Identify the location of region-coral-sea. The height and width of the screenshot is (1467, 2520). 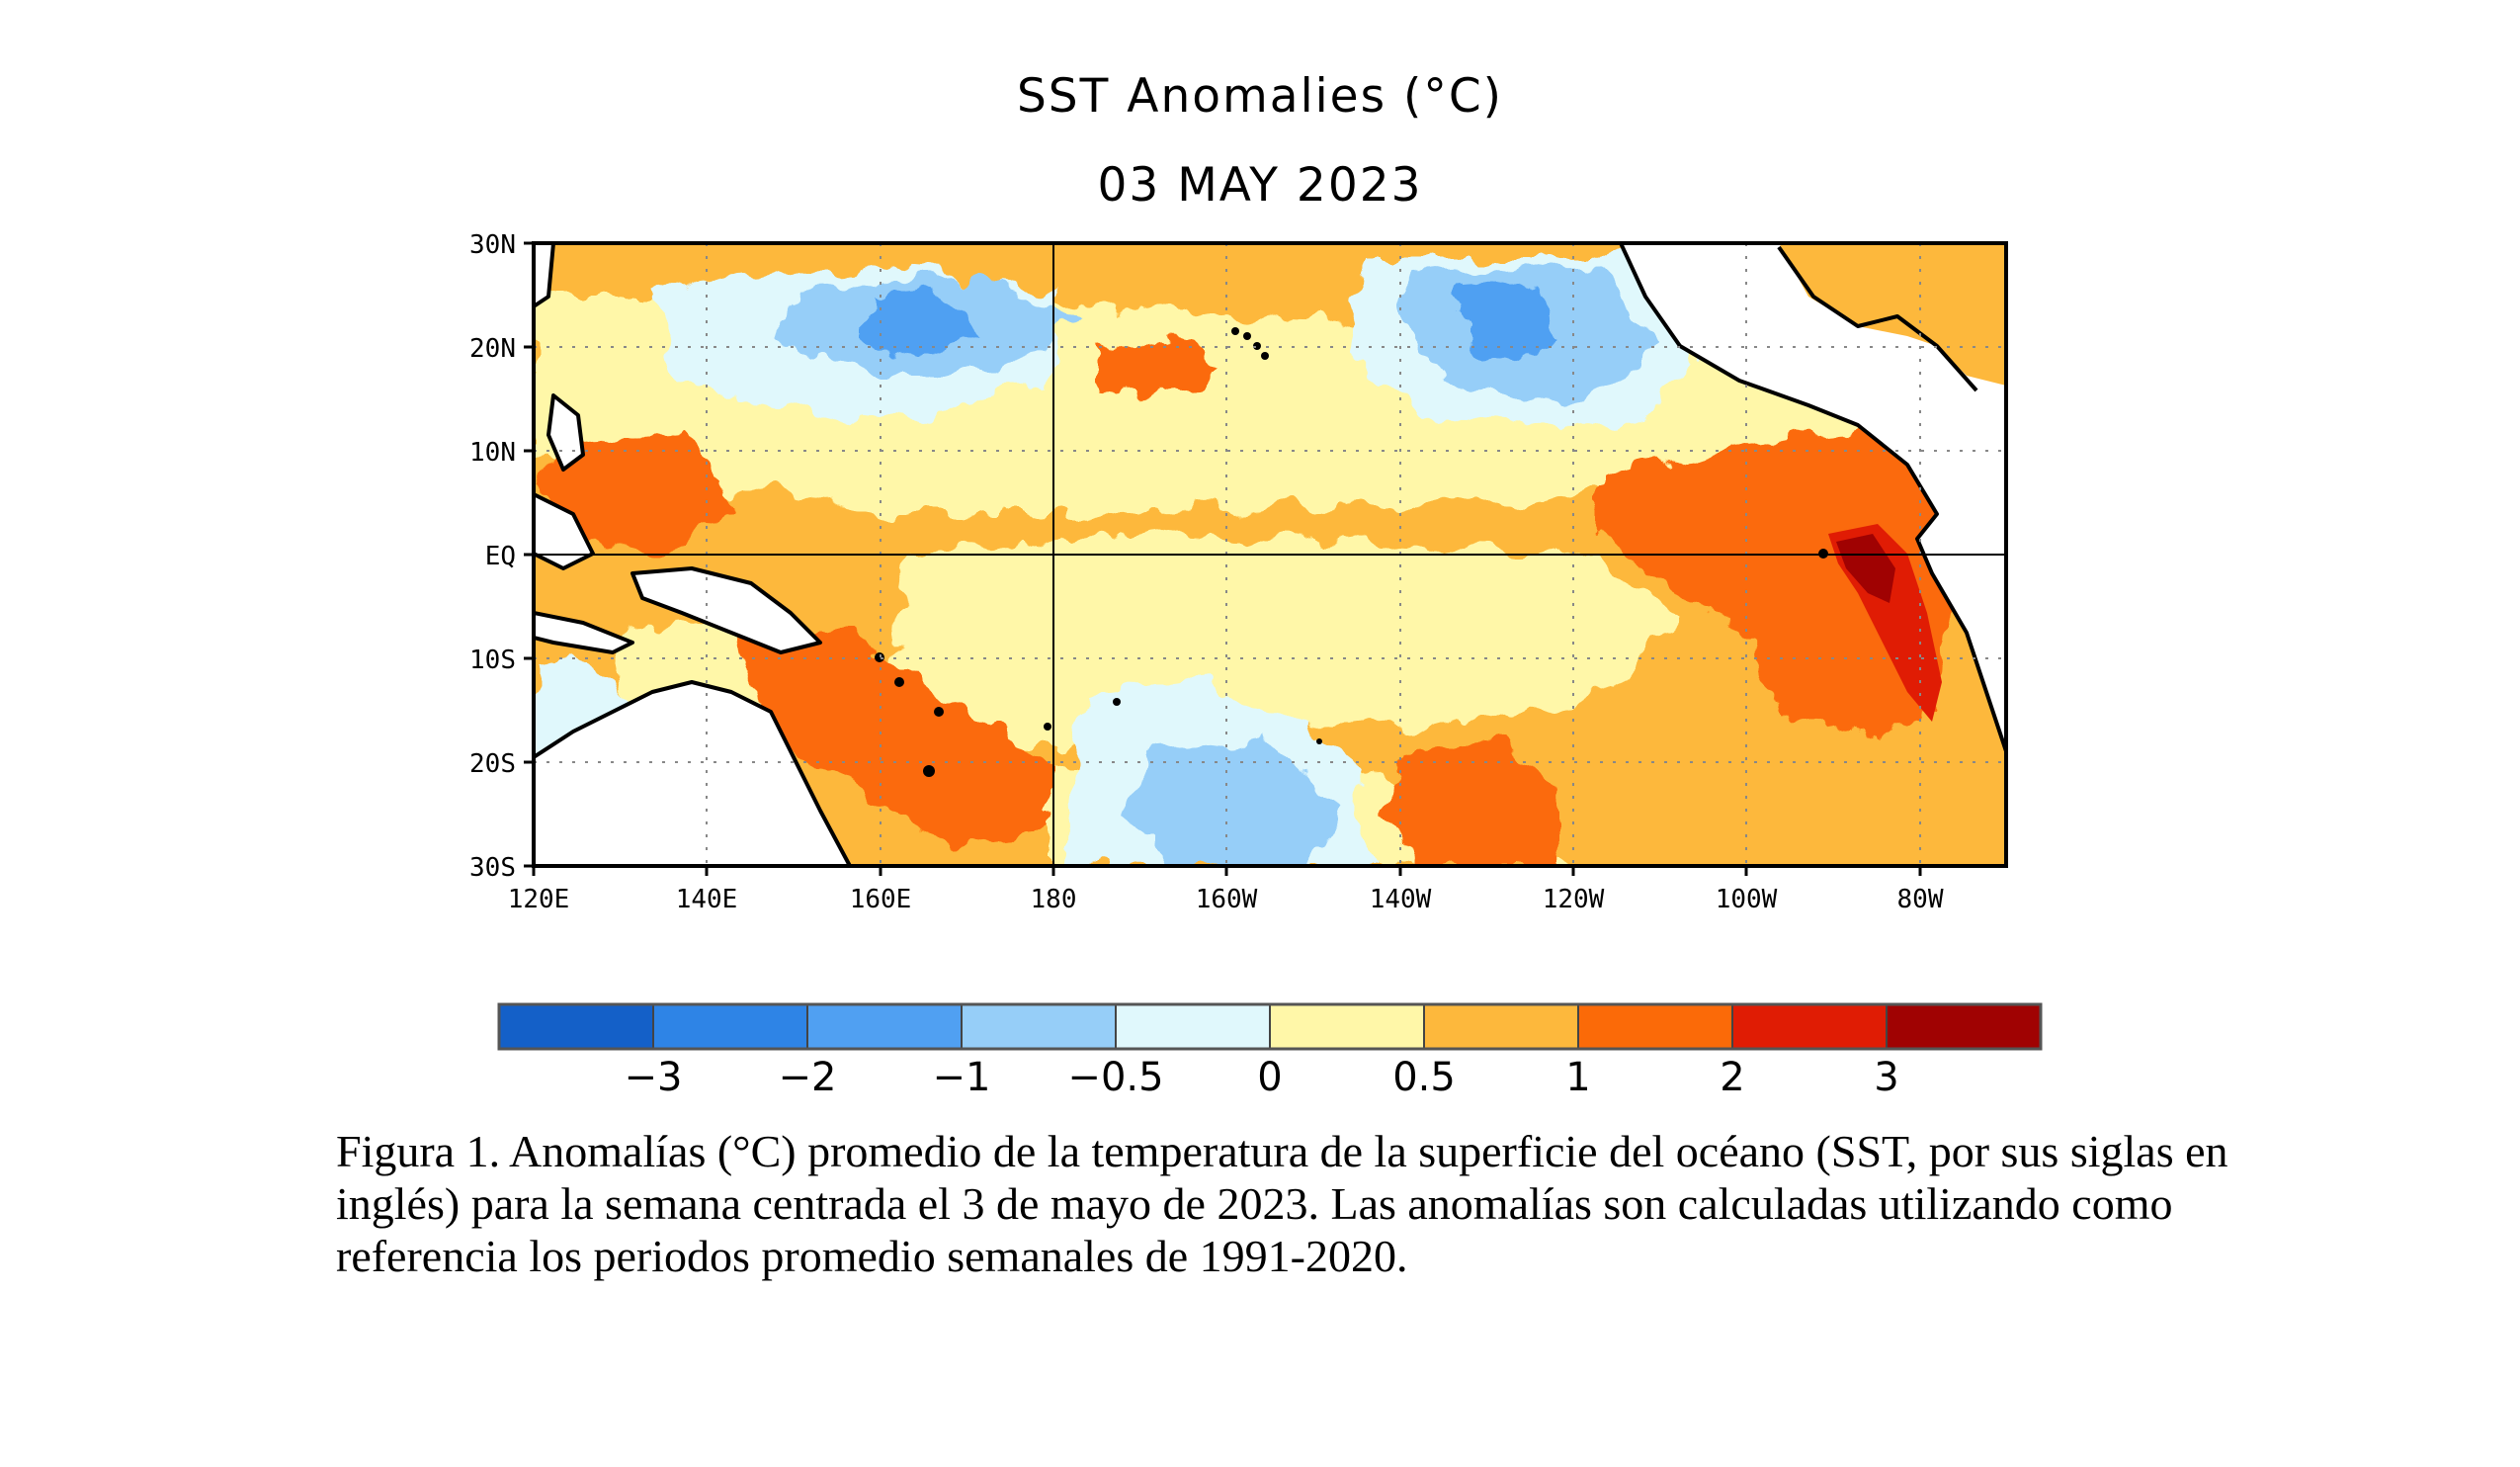
(889, 736).